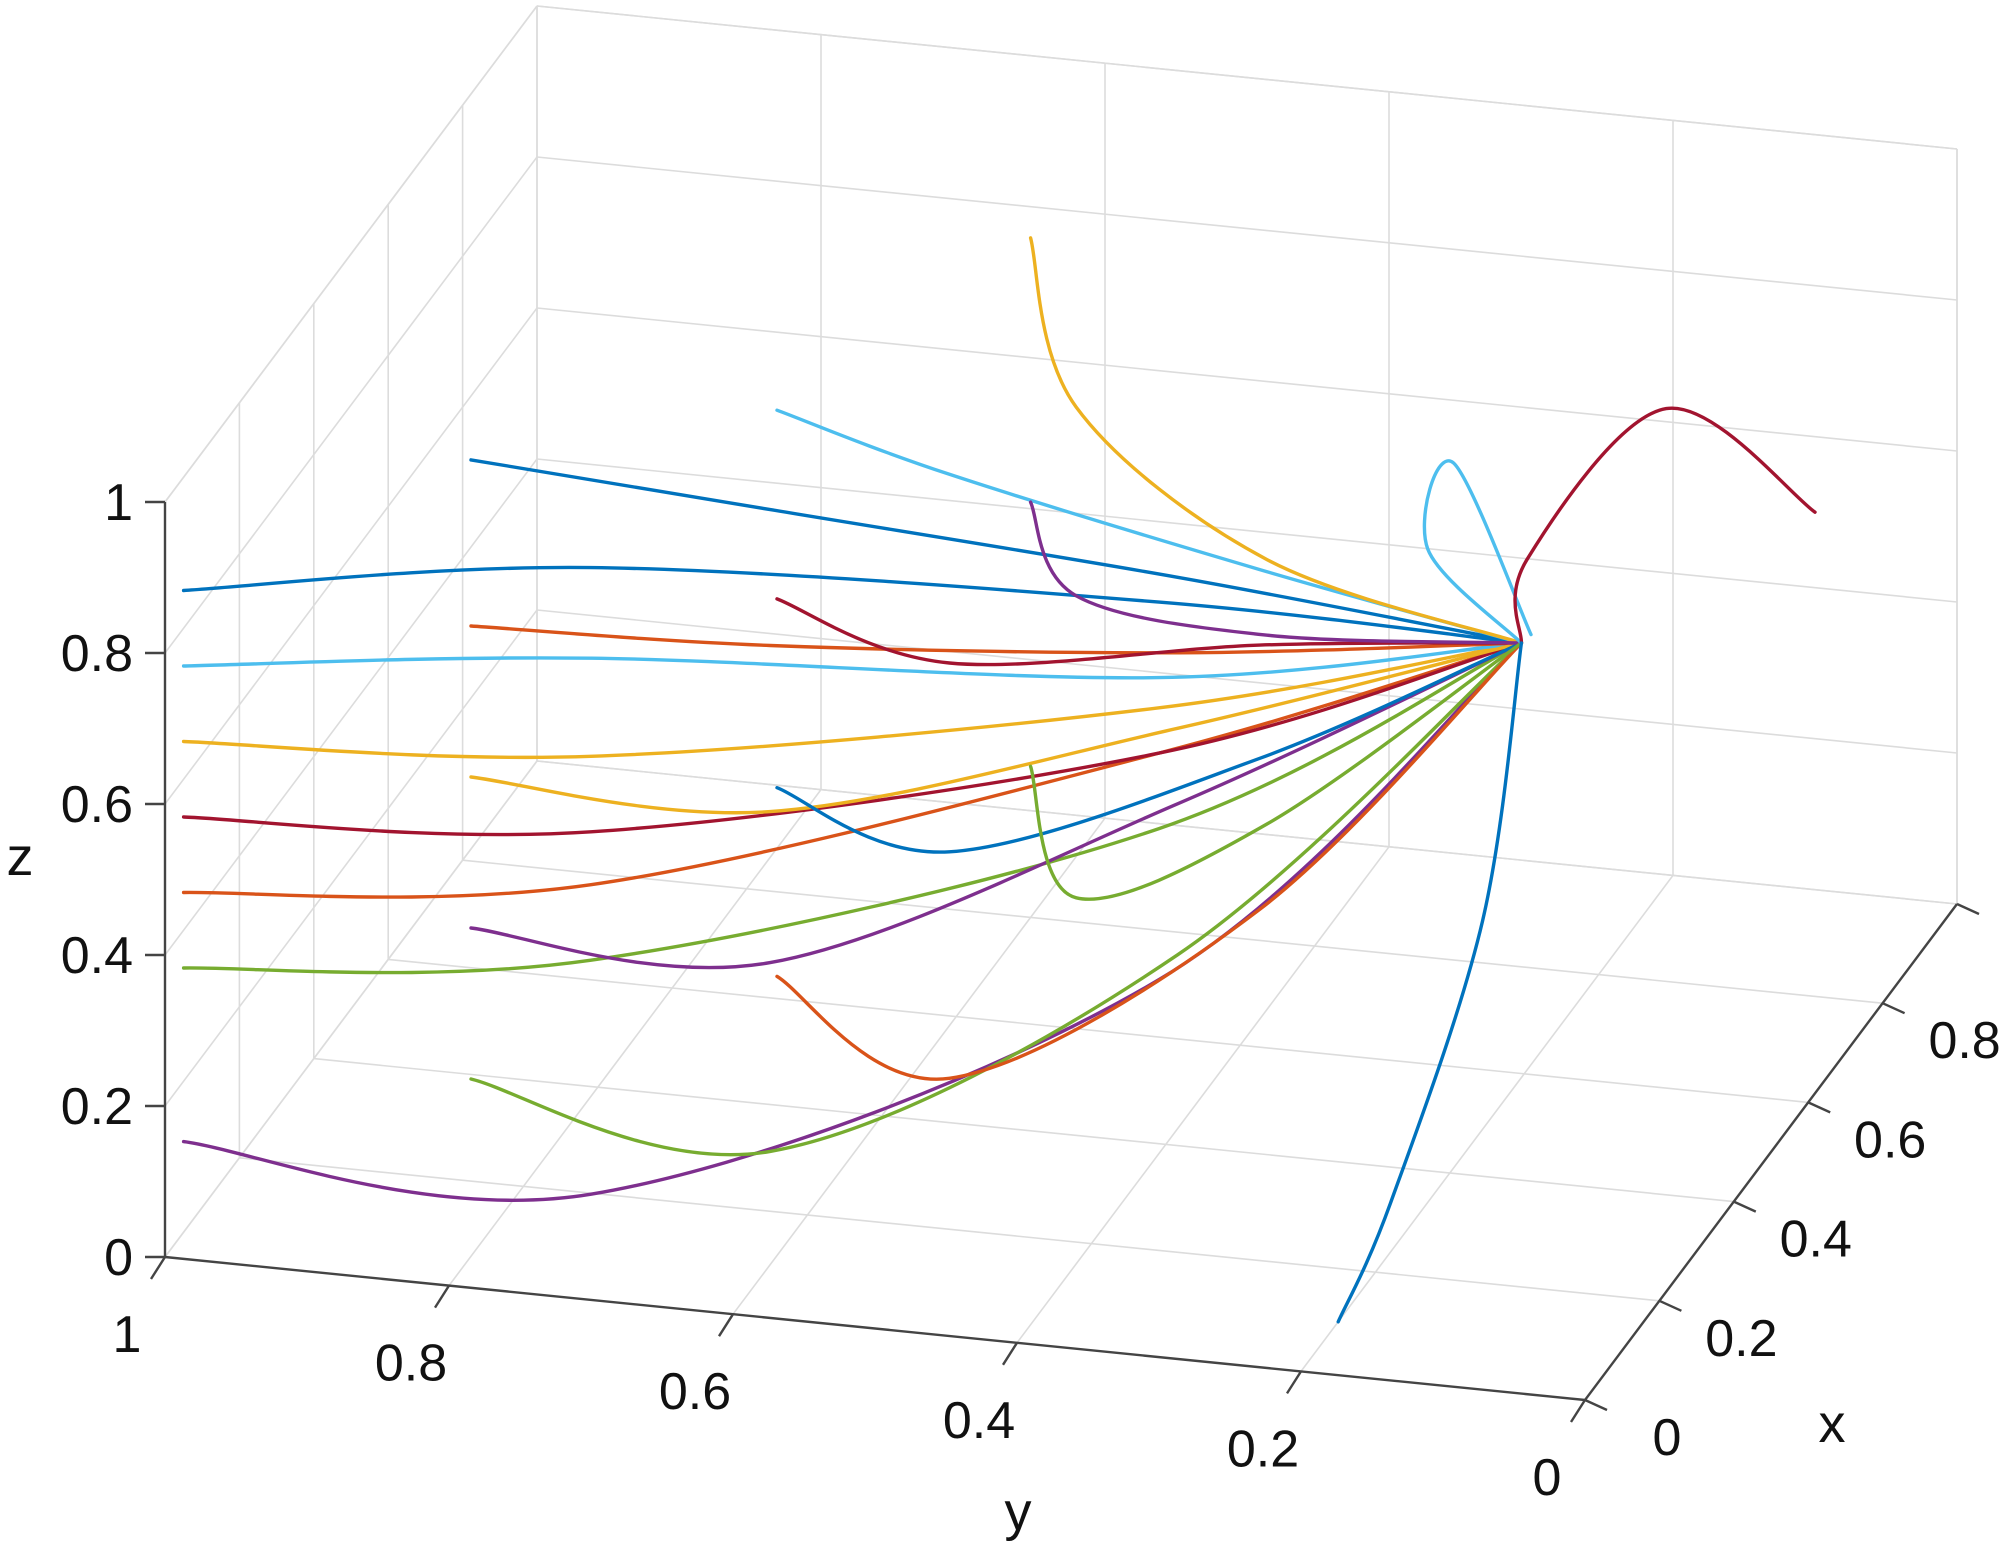 The height and width of the screenshot is (1542, 2000). Describe the element at coordinates (1890, 1140) in the screenshot. I see `x-tick-label: 0.6` at that location.